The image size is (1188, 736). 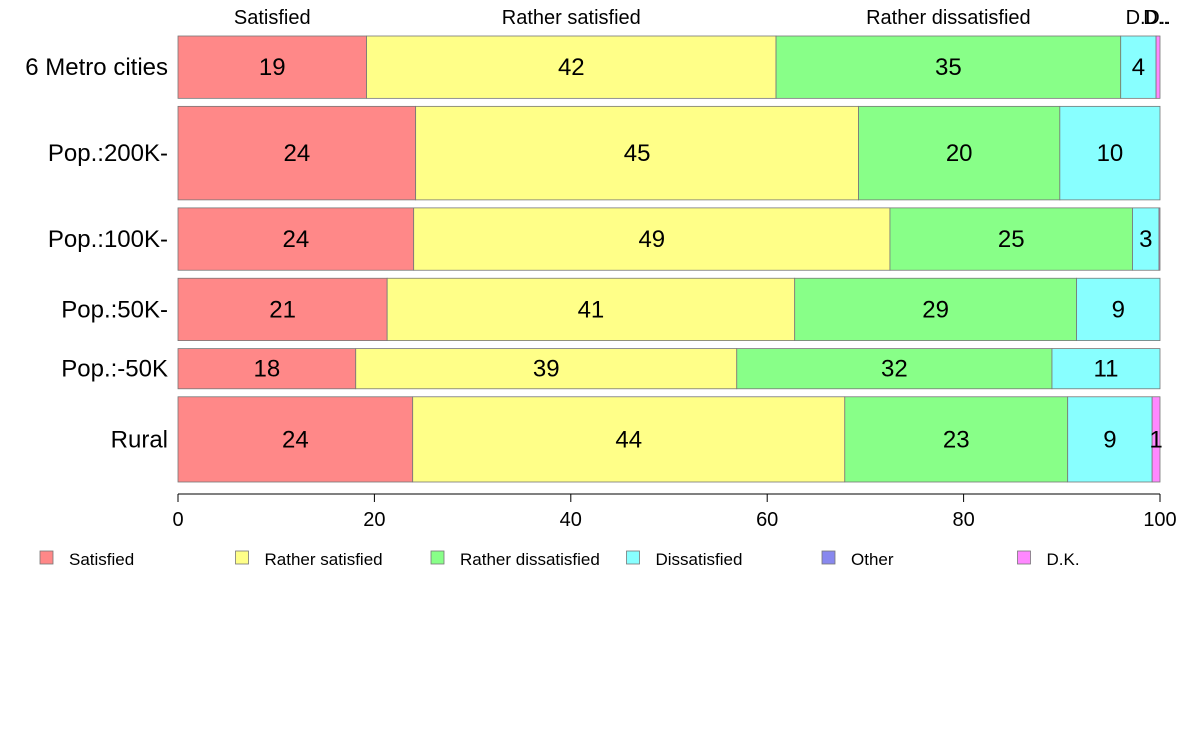 What do you see at coordinates (96, 67) in the screenshot?
I see `y-tick-label: 6 Metro cities` at bounding box center [96, 67].